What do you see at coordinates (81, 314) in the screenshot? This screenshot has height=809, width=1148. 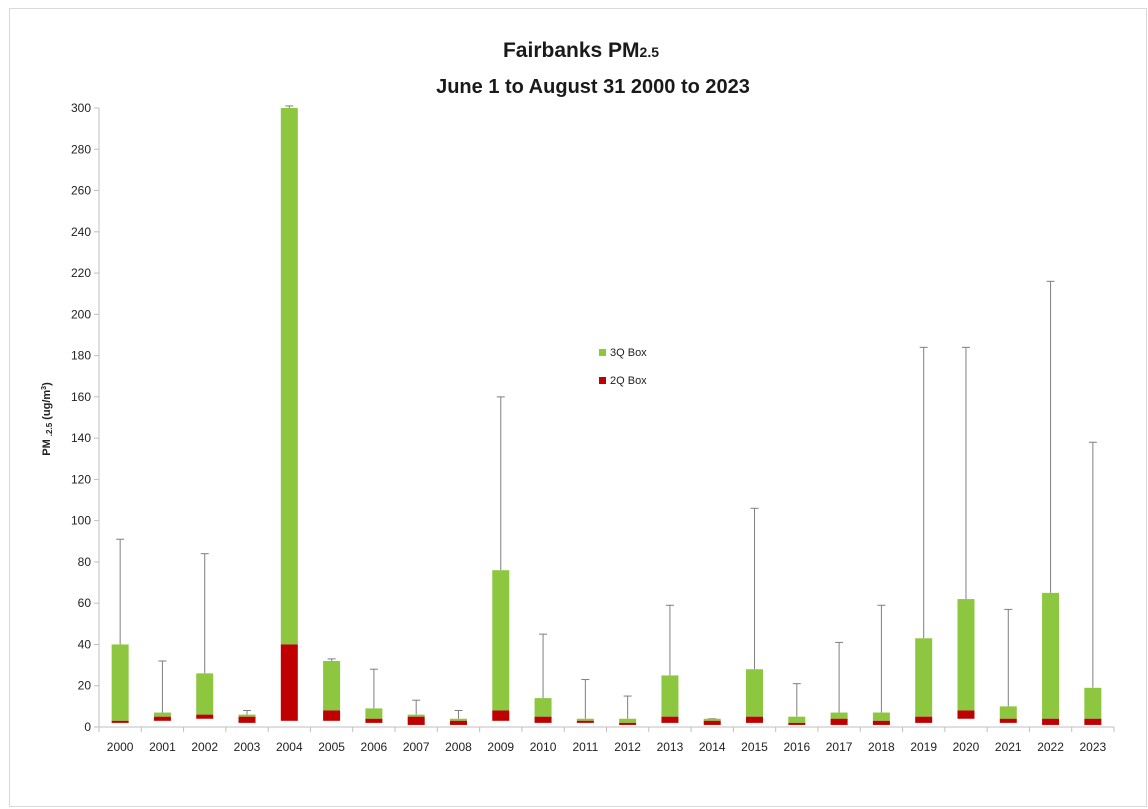 I see `y-tick-label: 200` at bounding box center [81, 314].